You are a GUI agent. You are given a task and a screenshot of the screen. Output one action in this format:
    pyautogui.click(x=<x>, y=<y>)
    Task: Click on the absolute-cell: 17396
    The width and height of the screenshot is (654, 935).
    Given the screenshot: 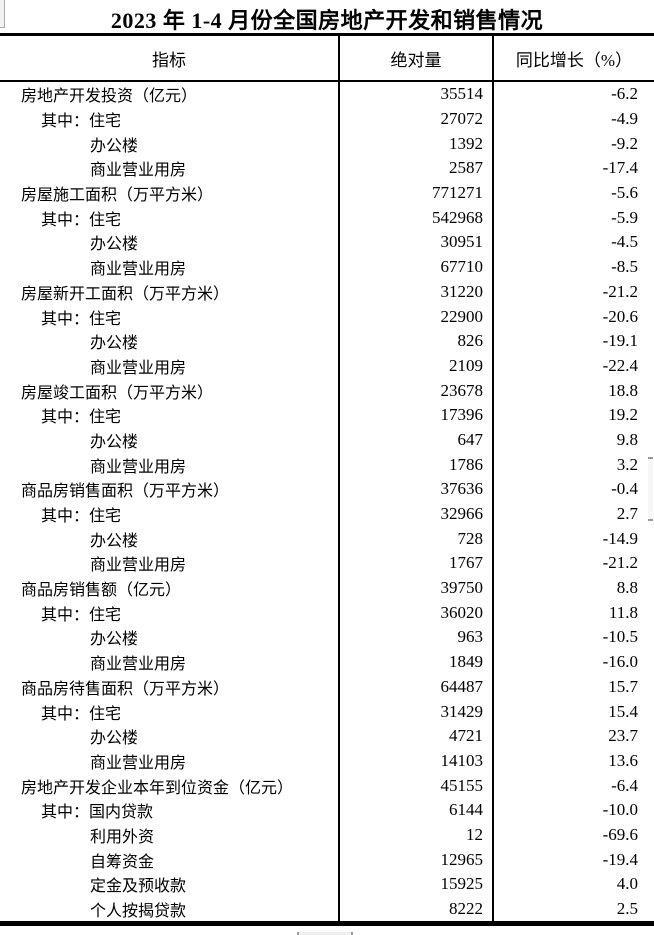 What is the action you would take?
    pyautogui.click(x=415, y=415)
    